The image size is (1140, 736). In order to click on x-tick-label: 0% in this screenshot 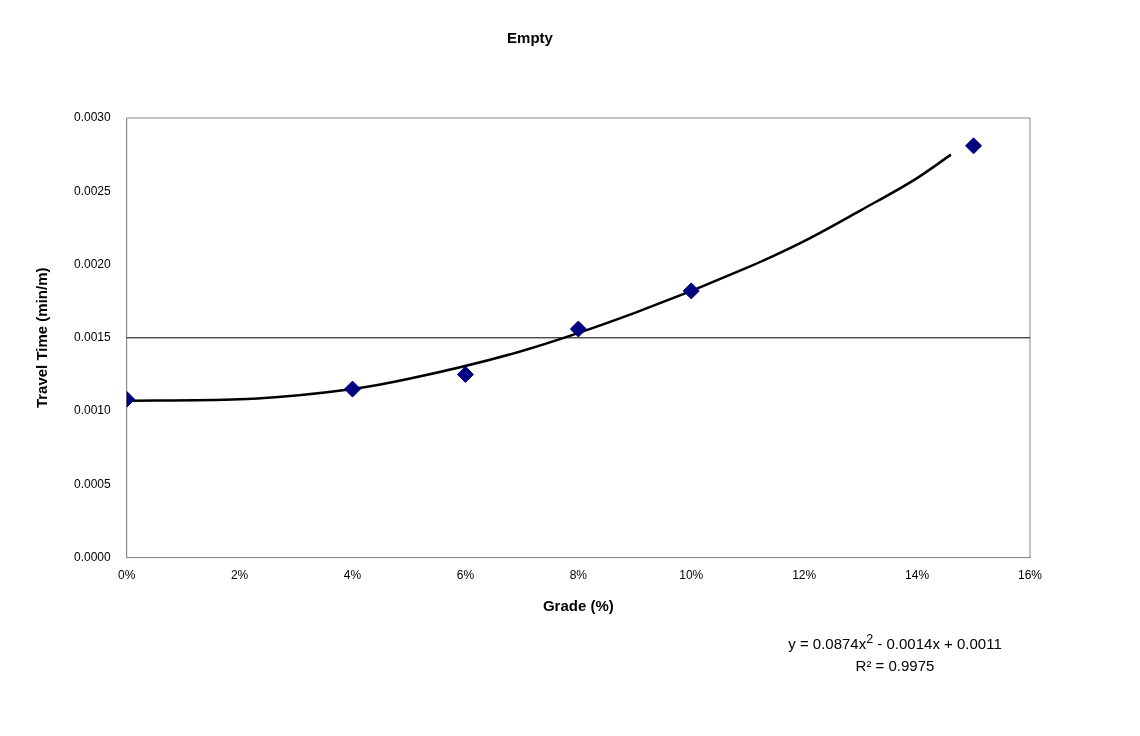, I will do `click(127, 575)`.